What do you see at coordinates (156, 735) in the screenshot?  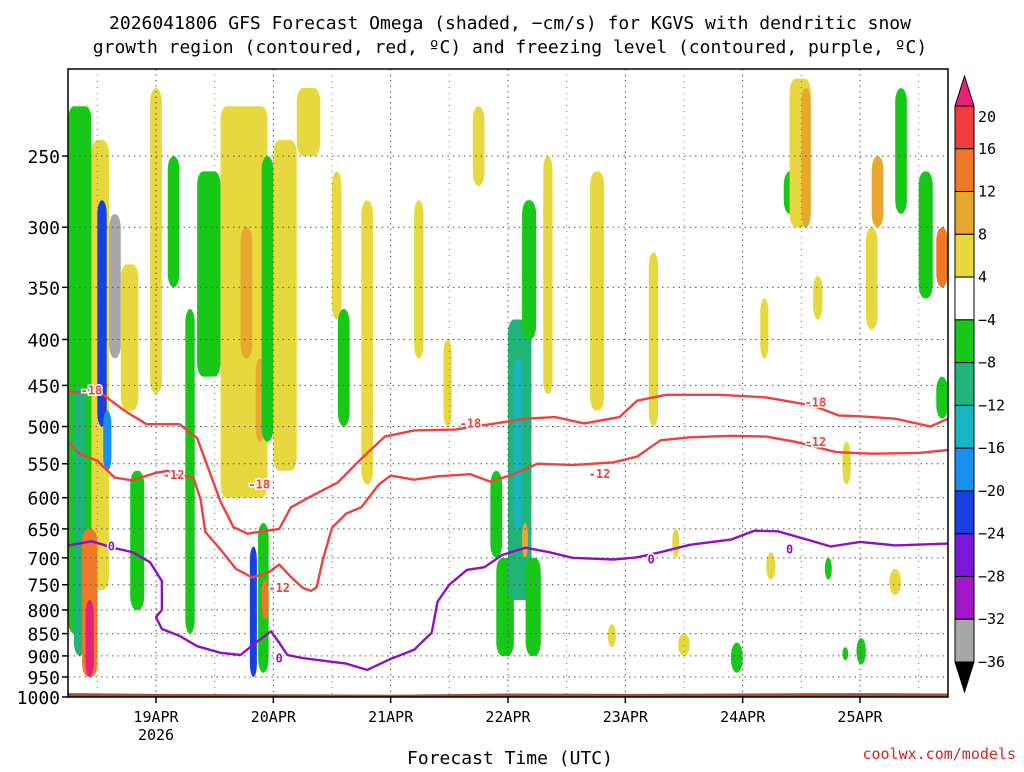 I see `x-tick-sublabel: 2026` at bounding box center [156, 735].